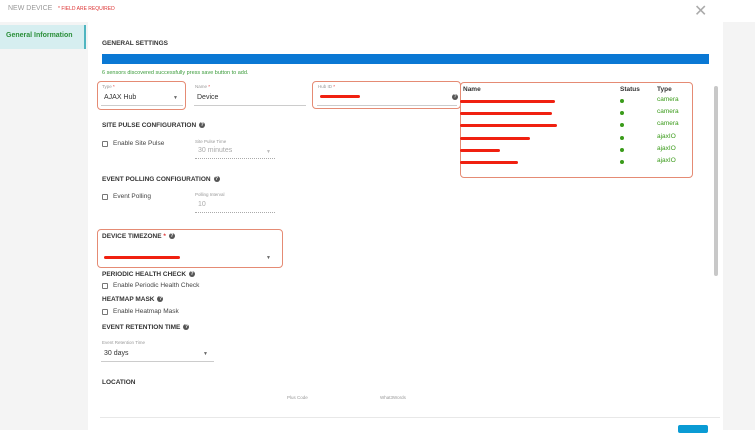 The width and height of the screenshot is (755, 433). What do you see at coordinates (30, 8) in the screenshot?
I see `dialog-title: NEW DEVICE` at bounding box center [30, 8].